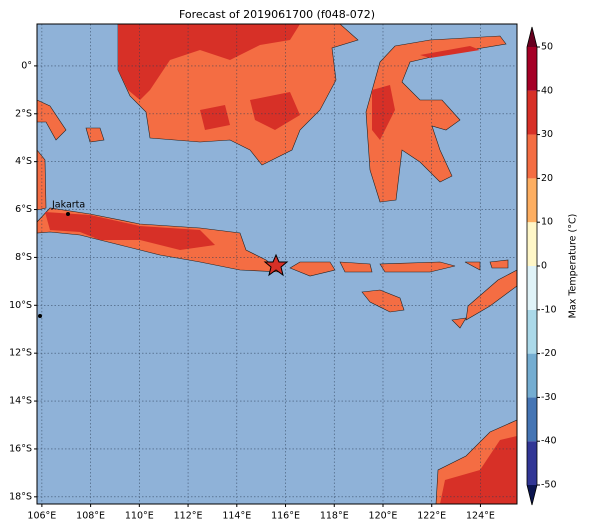 This screenshot has height=529, width=591. What do you see at coordinates (480, 516) in the screenshot?
I see `x-tick-label: 124°E` at bounding box center [480, 516].